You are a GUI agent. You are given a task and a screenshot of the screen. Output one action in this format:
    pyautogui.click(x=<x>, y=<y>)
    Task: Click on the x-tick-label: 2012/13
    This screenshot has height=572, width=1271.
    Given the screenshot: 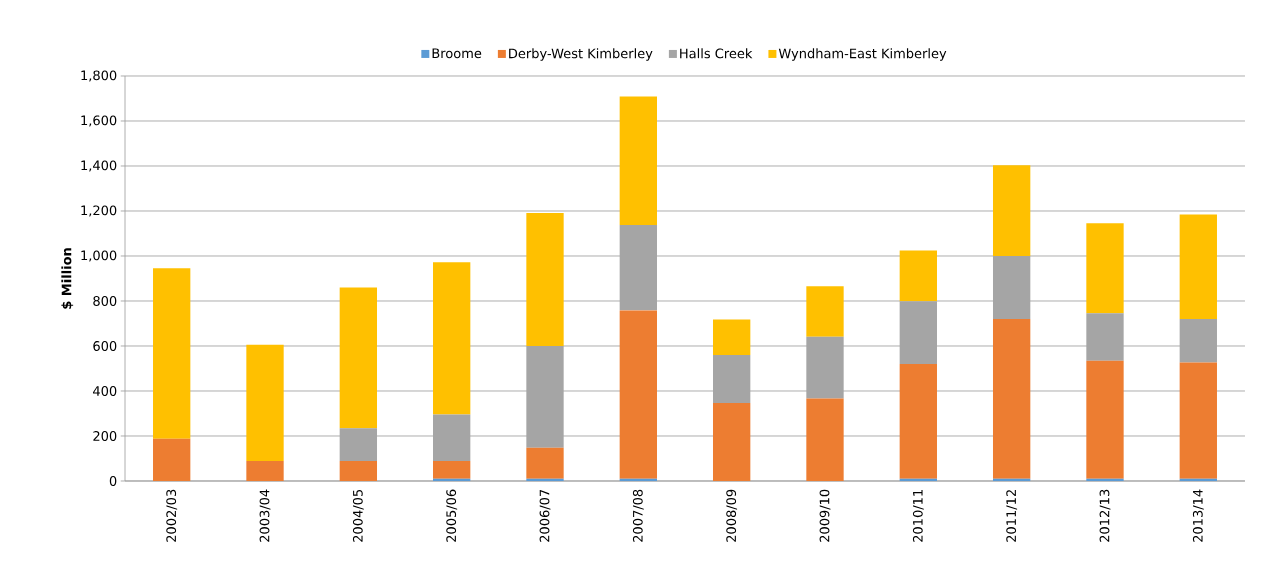 What is the action you would take?
    pyautogui.click(x=1105, y=515)
    